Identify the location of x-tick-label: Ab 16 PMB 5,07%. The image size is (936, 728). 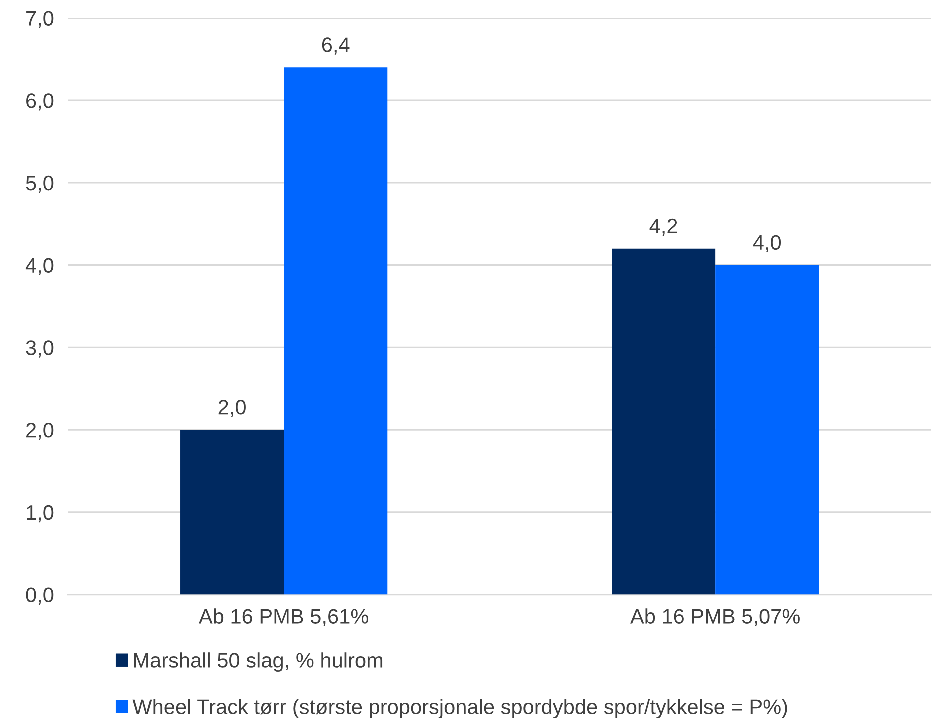
(715, 617).